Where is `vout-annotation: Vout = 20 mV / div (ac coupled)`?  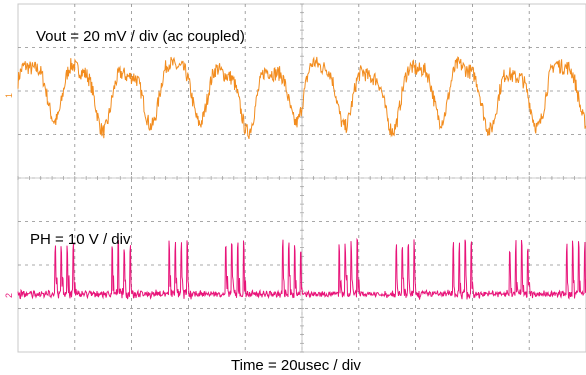 vout-annotation: Vout = 20 mV / div (ac coupled) is located at coordinates (140, 36).